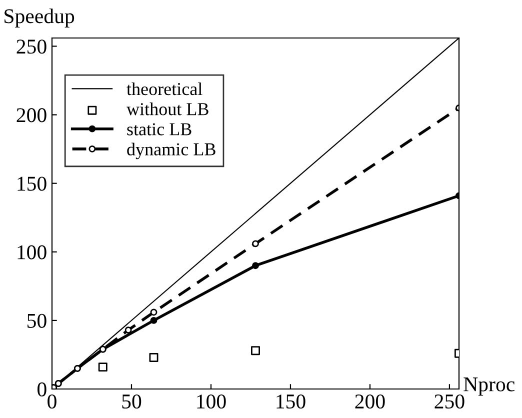 This screenshot has width=522, height=418. What do you see at coordinates (211, 401) in the screenshot?
I see `x-tick-label: 100` at bounding box center [211, 401].